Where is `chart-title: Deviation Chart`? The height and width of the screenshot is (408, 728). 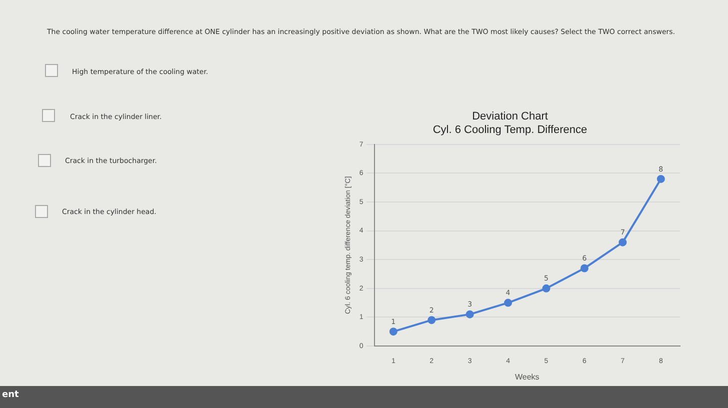
chart-title: Deviation Chart is located at coordinates (510, 116).